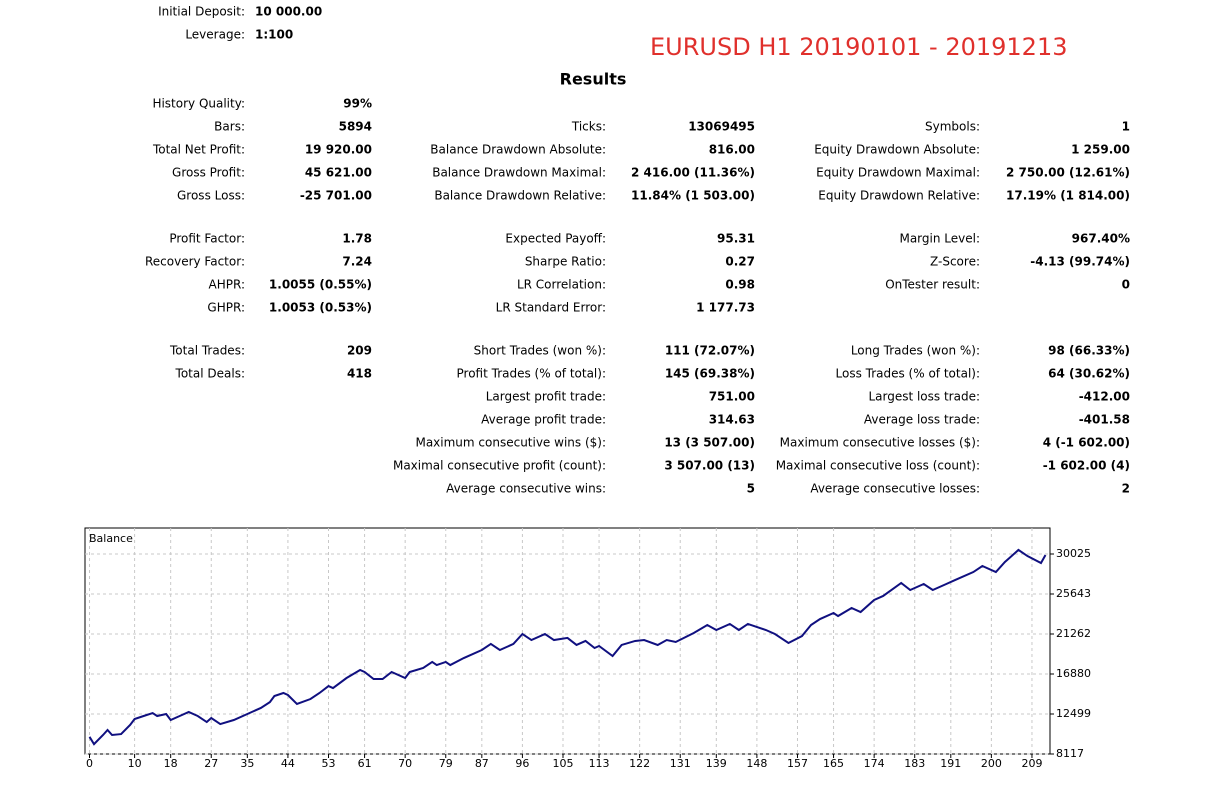  What do you see at coordinates (338, 150) in the screenshot?
I see `stat-value: 19 920.00` at bounding box center [338, 150].